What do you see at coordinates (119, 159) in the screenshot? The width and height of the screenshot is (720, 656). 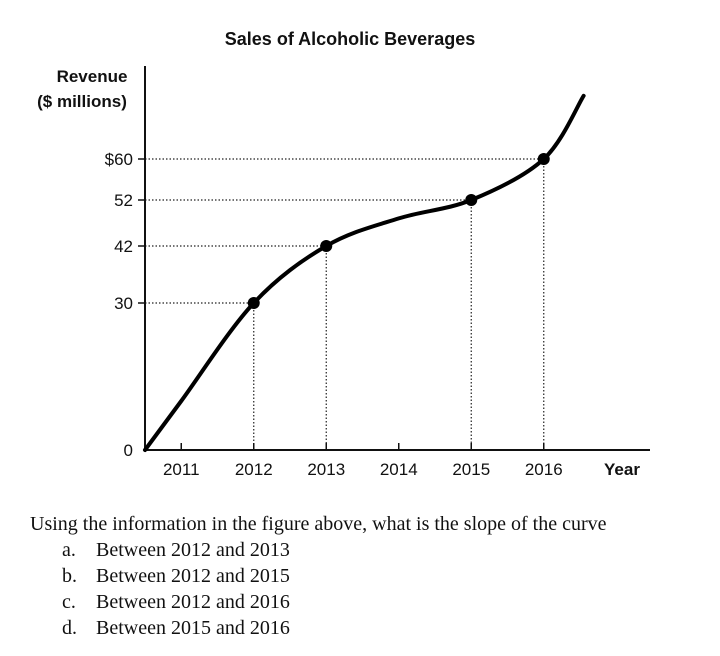 I see `y-tick-label: $60` at bounding box center [119, 159].